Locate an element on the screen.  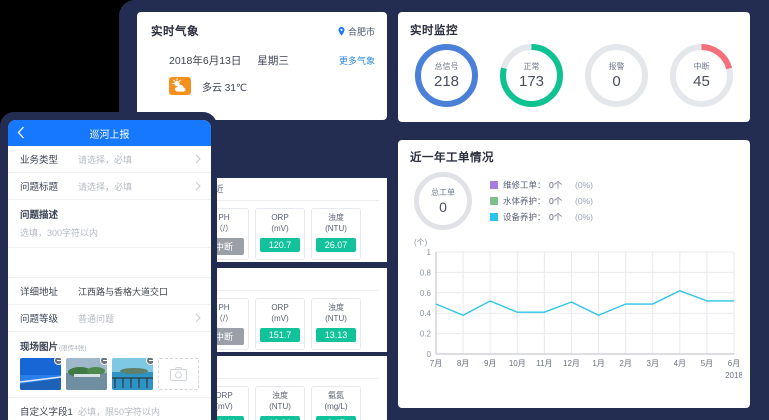
monitor-donut-1: 正常 173 is located at coordinates (531, 75).